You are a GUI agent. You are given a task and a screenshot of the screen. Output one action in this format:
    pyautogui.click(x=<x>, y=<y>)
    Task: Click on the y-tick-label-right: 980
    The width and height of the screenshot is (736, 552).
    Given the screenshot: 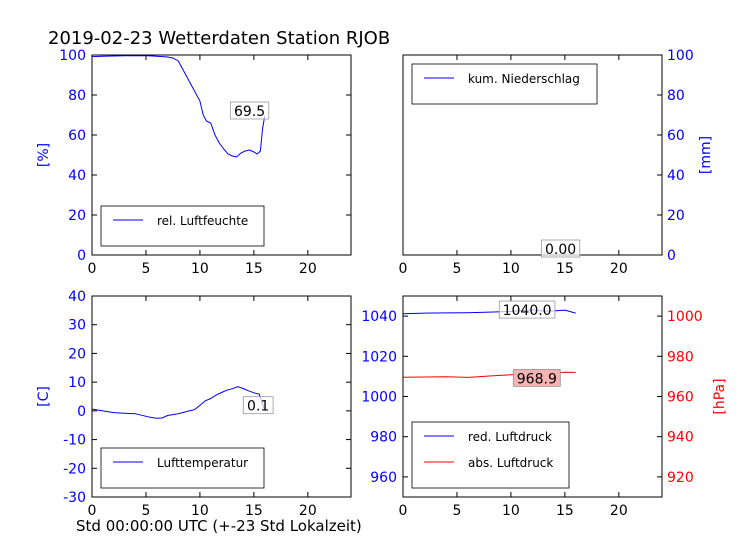 What is the action you would take?
    pyautogui.click(x=680, y=357)
    